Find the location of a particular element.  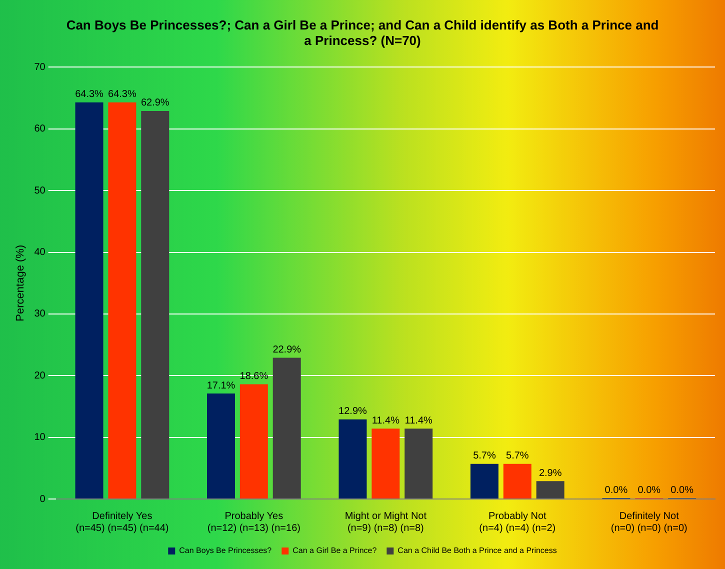

x-tick-label: Definitely Not (n=0) (n=0) (n=0) is located at coordinates (649, 522).